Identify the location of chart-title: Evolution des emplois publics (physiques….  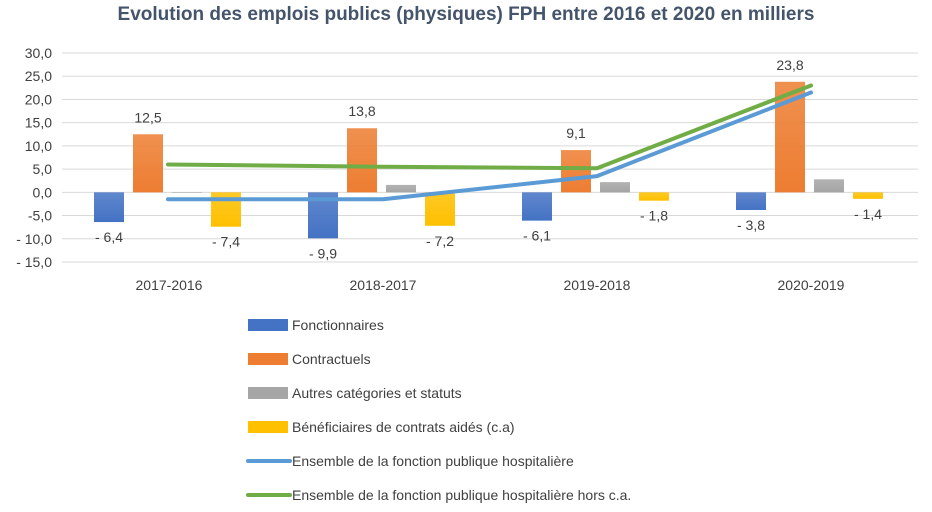
(466, 14).